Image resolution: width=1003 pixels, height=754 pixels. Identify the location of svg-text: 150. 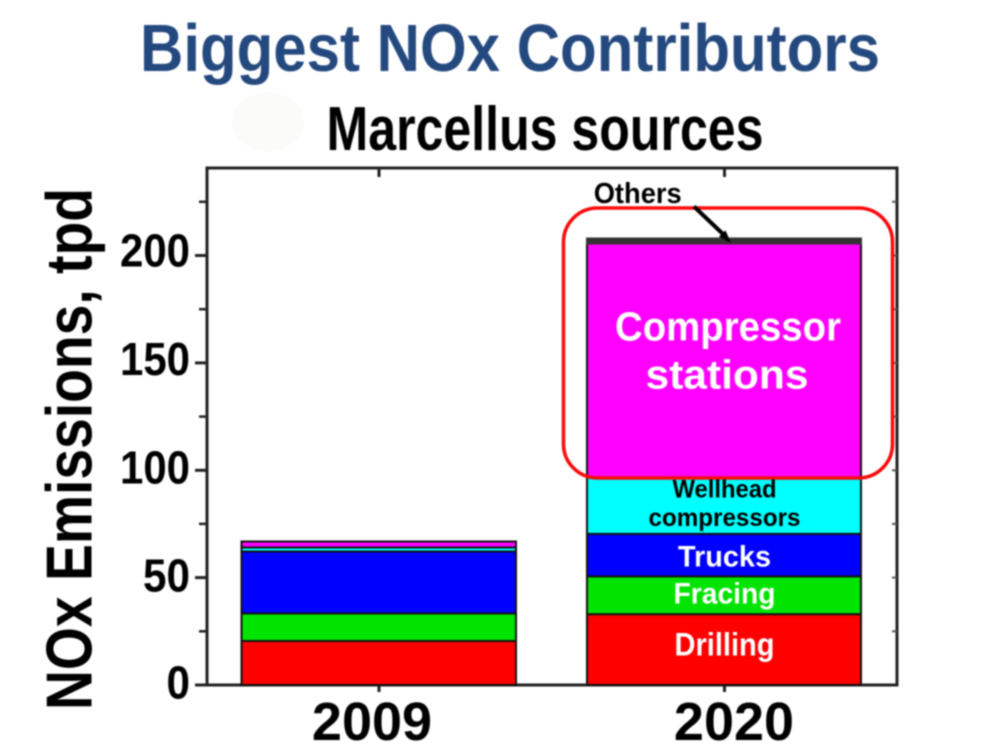
(155, 359).